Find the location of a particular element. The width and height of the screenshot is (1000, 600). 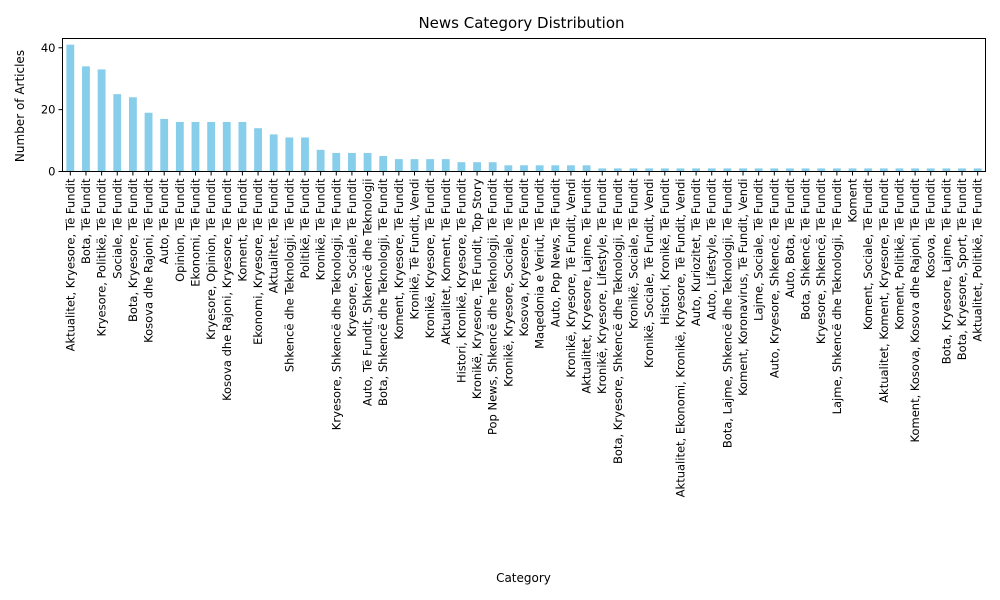

x-tick-label: Aktualitet, Të Fundit is located at coordinates (274, 235).